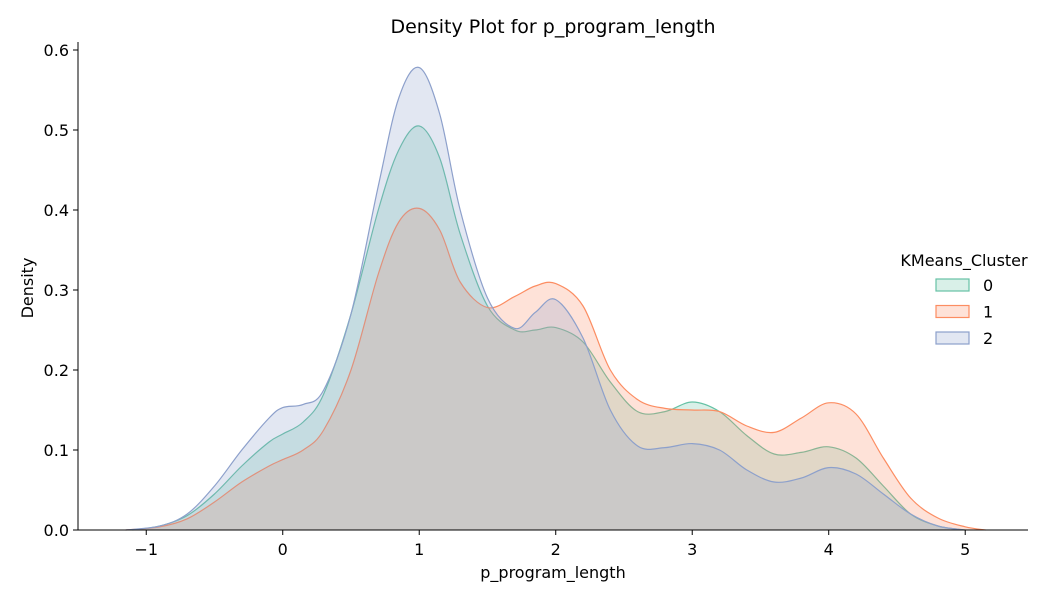 Image resolution: width=1045 pixels, height=600 pixels. Describe the element at coordinates (27, 288) in the screenshot. I see `y-axis-label: Density` at that location.